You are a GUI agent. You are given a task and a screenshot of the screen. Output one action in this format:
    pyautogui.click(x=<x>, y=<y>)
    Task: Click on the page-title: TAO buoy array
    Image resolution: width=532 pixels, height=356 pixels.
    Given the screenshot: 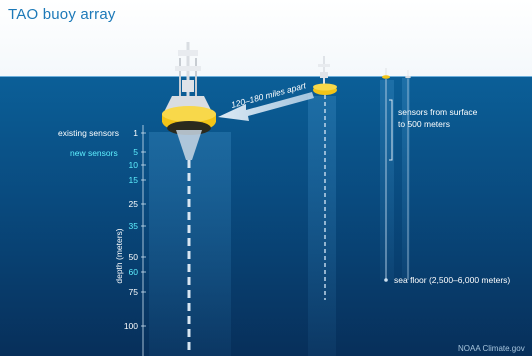 What is the action you would take?
    pyautogui.click(x=62, y=14)
    